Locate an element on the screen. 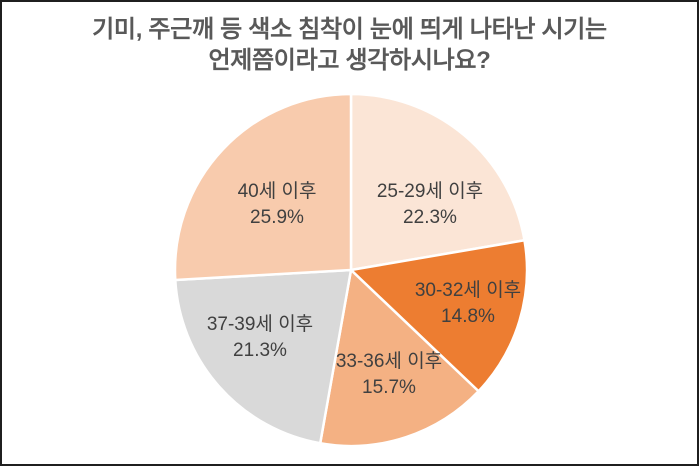 The height and width of the screenshot is (466, 699). slice-percent: 21.3% is located at coordinates (260, 350).